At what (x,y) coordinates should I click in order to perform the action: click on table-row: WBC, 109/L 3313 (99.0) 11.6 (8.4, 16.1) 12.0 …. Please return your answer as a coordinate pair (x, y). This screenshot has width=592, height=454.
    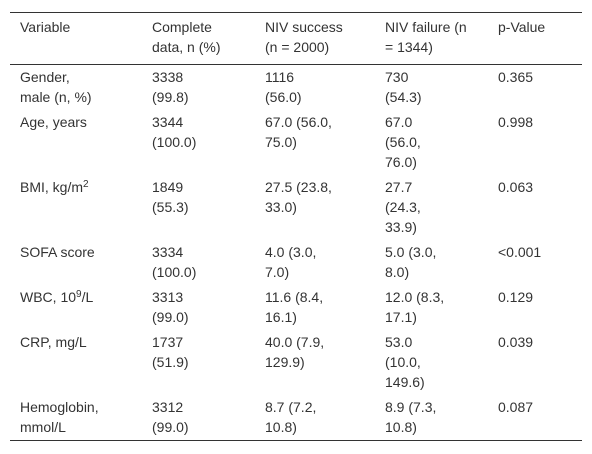
    Looking at the image, I should click on (296, 307).